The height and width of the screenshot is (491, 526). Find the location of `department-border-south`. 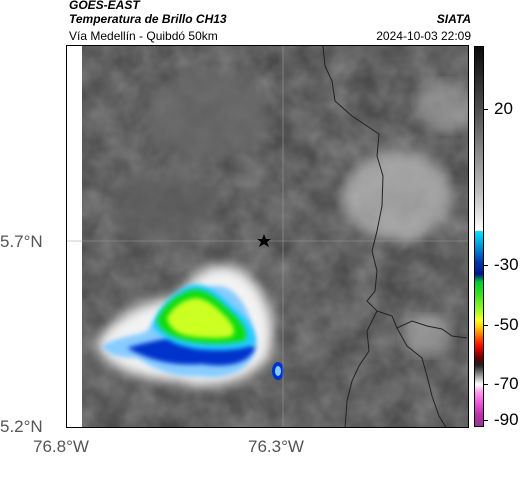

department-border-south is located at coordinates (361, 368).